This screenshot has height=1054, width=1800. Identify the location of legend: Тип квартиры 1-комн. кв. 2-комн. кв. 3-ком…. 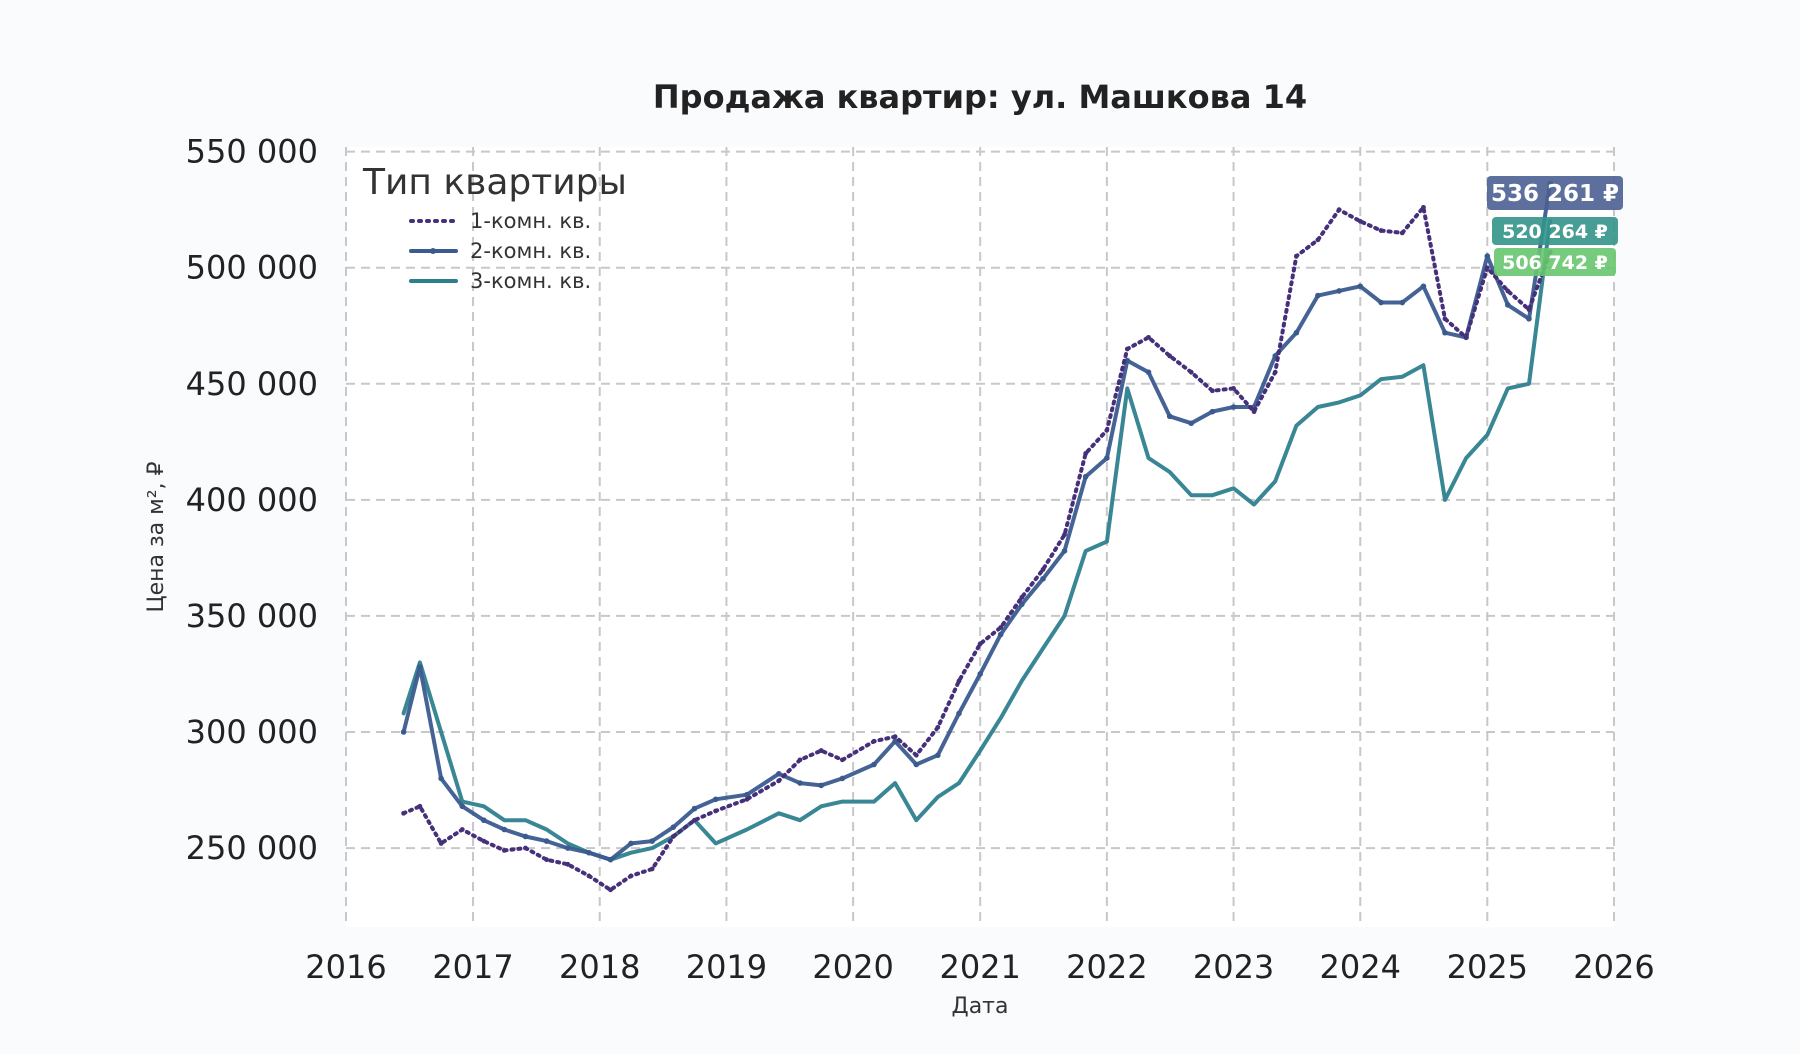
(494, 227).